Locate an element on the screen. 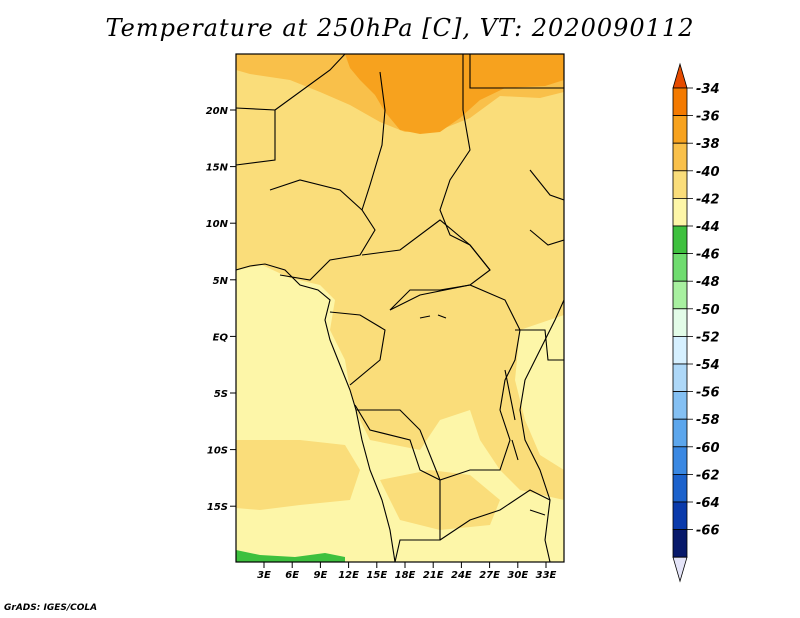 The image size is (800, 618). colorbar-label: -52 is located at coordinates (708, 337).